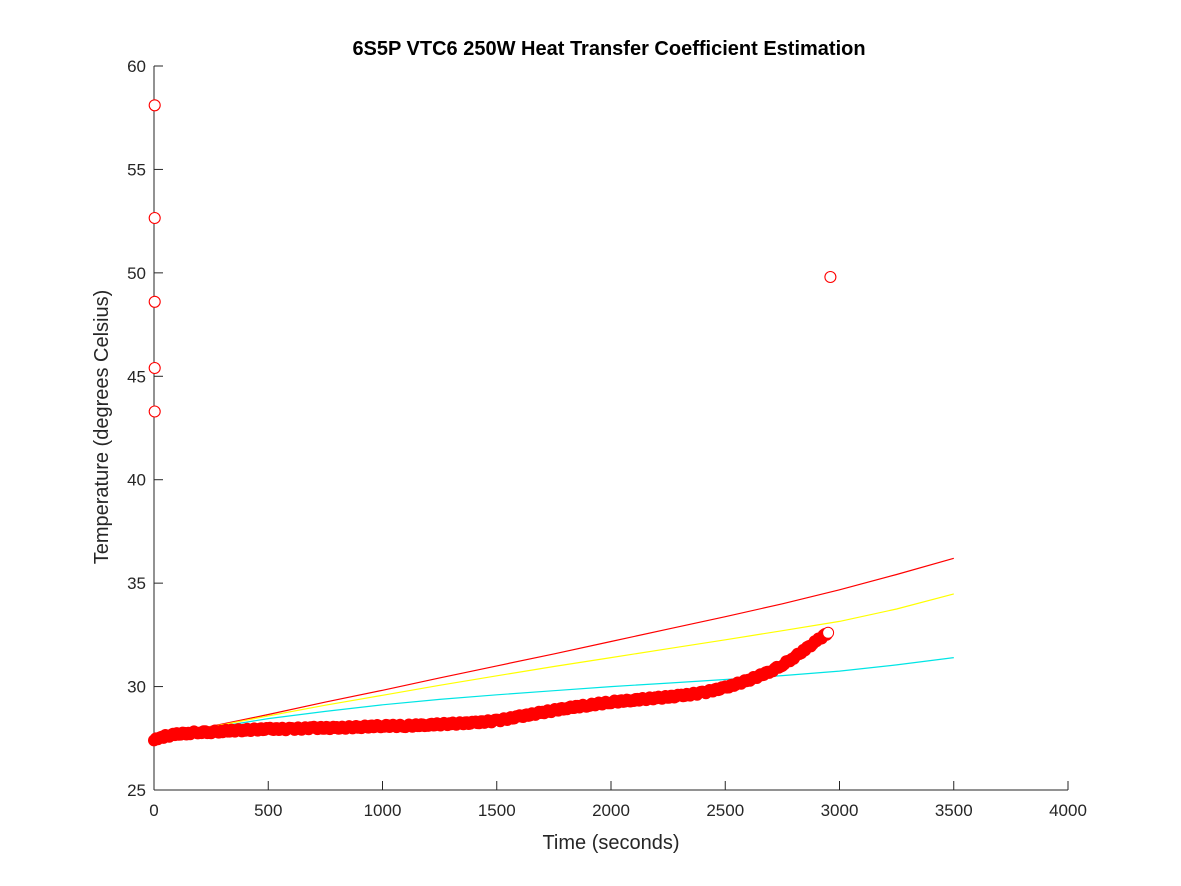  I want to click on y-tick-label: 60, so click(136, 66).